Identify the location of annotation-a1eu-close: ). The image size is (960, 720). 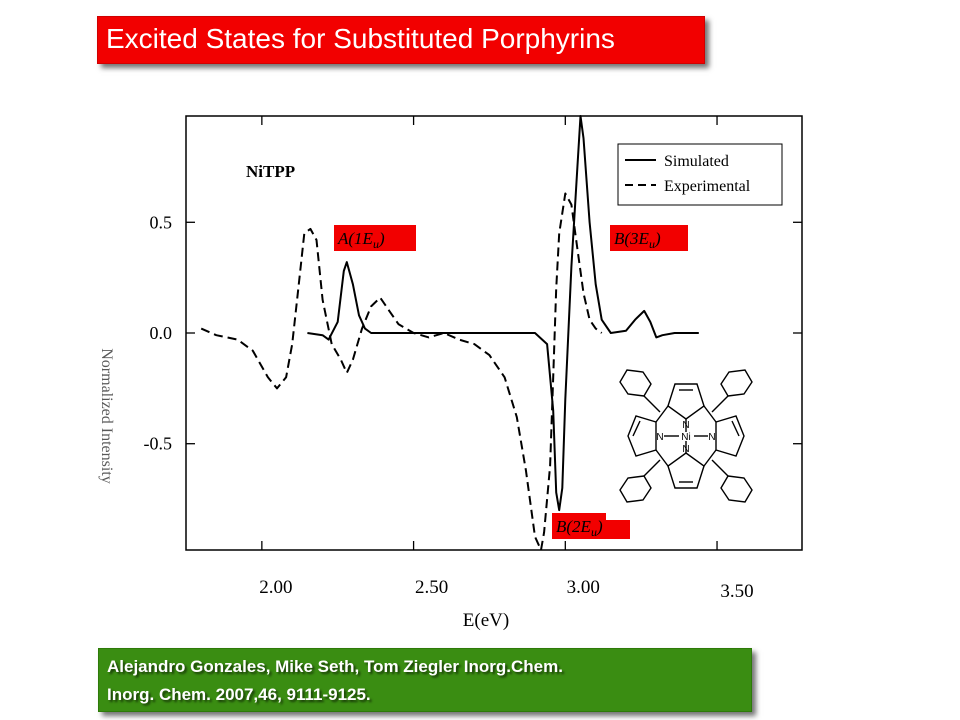
(381, 238).